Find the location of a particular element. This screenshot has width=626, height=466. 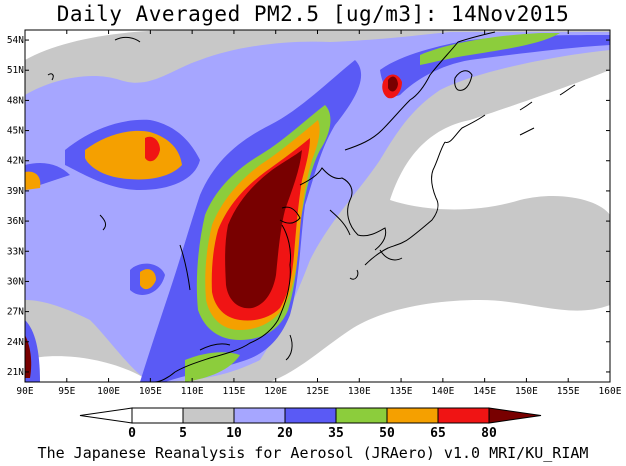

lat-label: 45N is located at coordinates (15, 131).